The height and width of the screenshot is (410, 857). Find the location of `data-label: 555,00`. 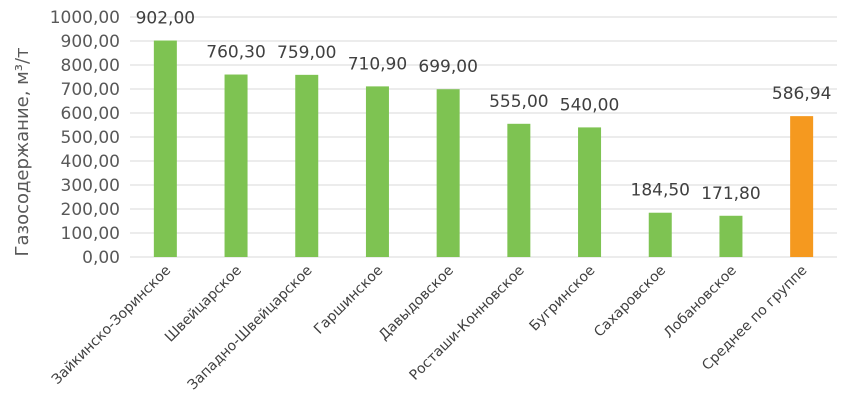

data-label: 555,00 is located at coordinates (518, 102).